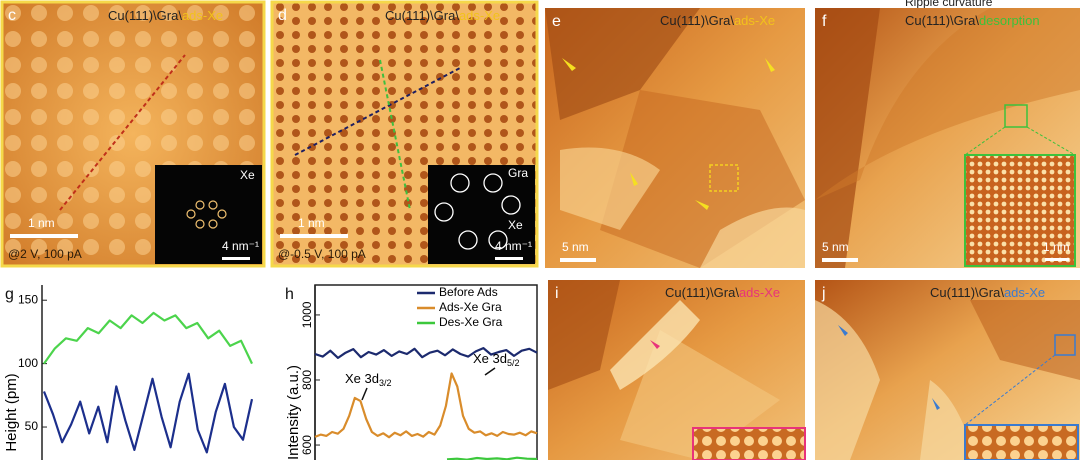 The image size is (1080, 460). What do you see at coordinates (11, 412) in the screenshot?
I see `y-axis-label: Height (pm)` at bounding box center [11, 412].